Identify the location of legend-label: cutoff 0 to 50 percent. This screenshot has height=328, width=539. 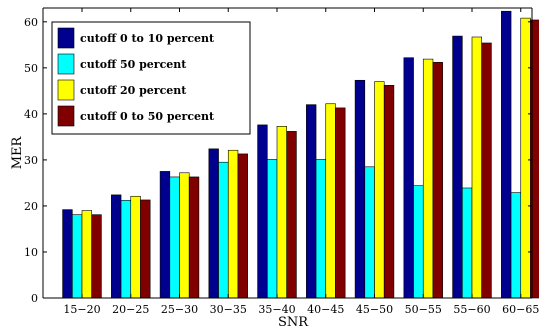
(147, 116).